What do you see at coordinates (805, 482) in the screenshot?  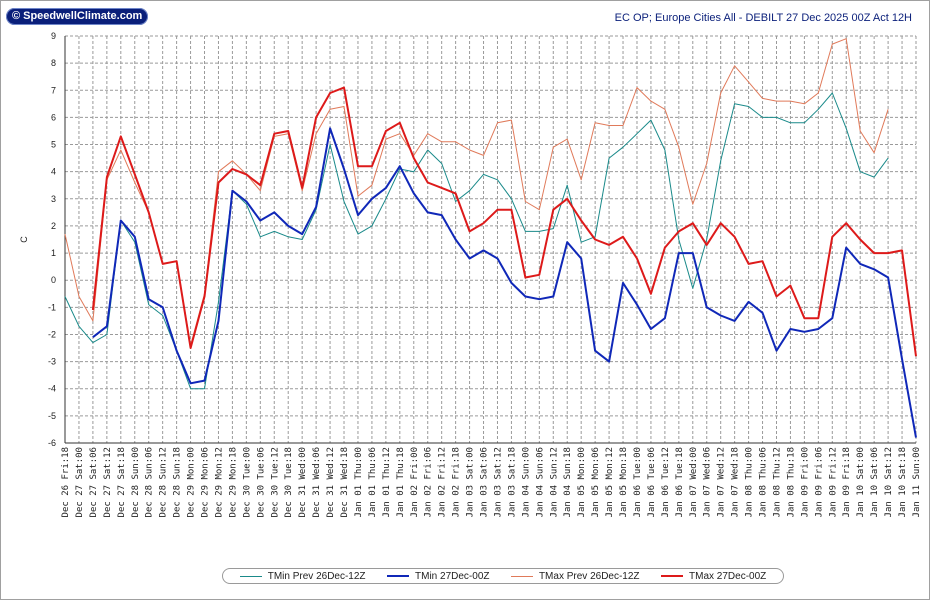 I see `x-tick-label: Jan 09 Fri:00` at bounding box center [805, 482].